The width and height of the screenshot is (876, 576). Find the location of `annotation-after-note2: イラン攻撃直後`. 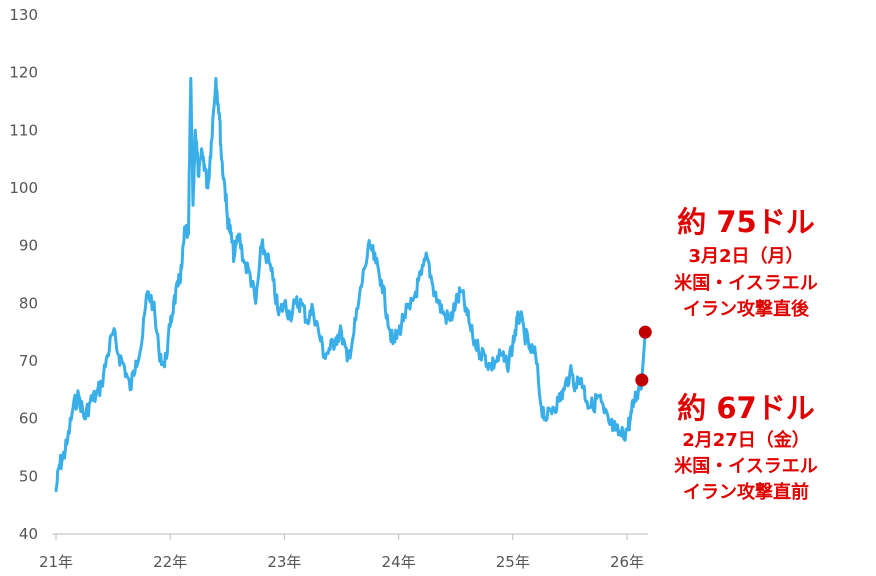

annotation-after-note2: イラン攻撃直後 is located at coordinates (746, 309).